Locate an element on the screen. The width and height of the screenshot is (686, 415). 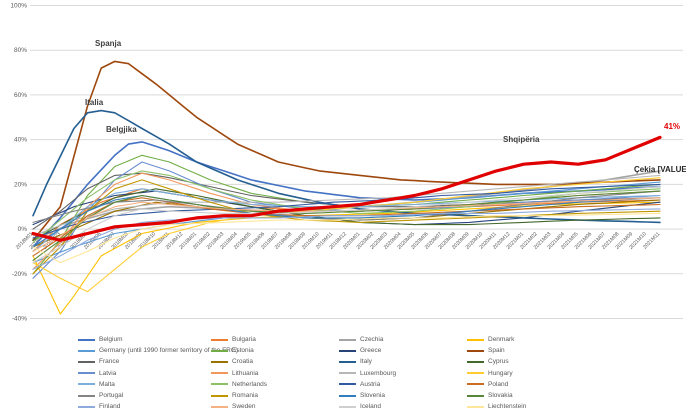
y-axis-tick-label: 100% is located at coordinates (18, 6).